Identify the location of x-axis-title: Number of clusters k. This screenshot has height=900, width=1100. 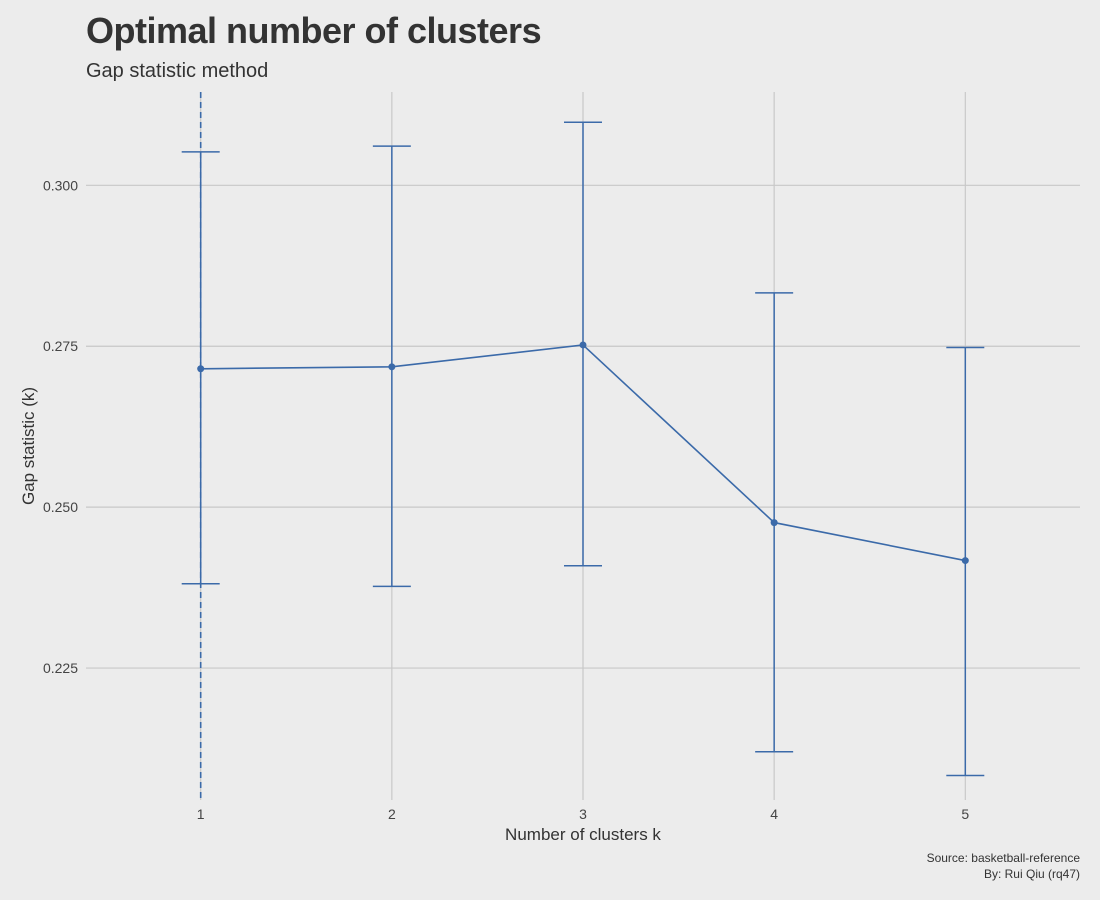
(583, 834).